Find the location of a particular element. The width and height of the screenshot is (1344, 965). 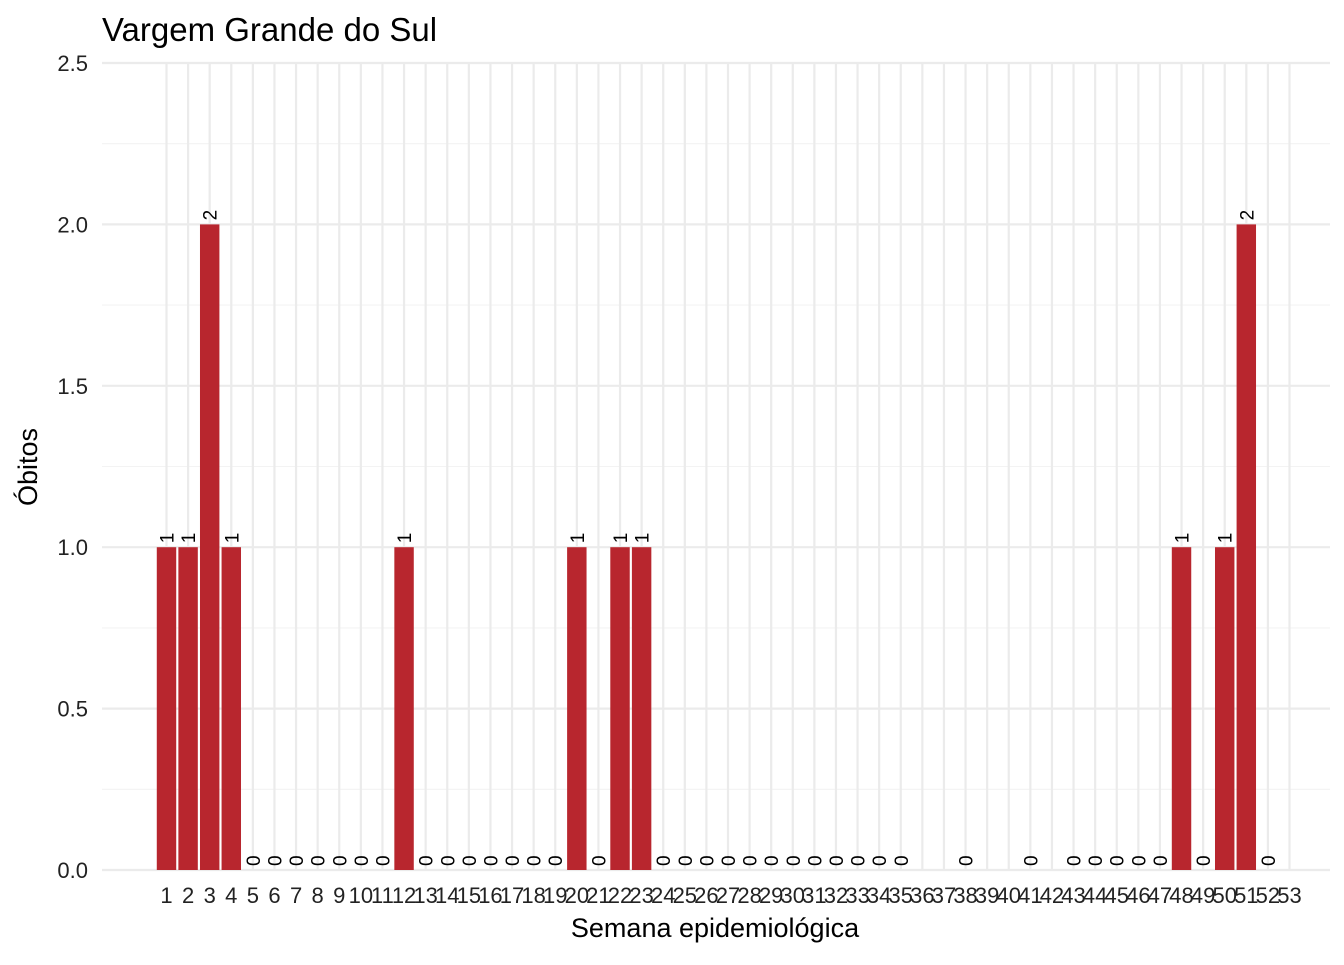

x-tick-label: 12 is located at coordinates (404, 895).